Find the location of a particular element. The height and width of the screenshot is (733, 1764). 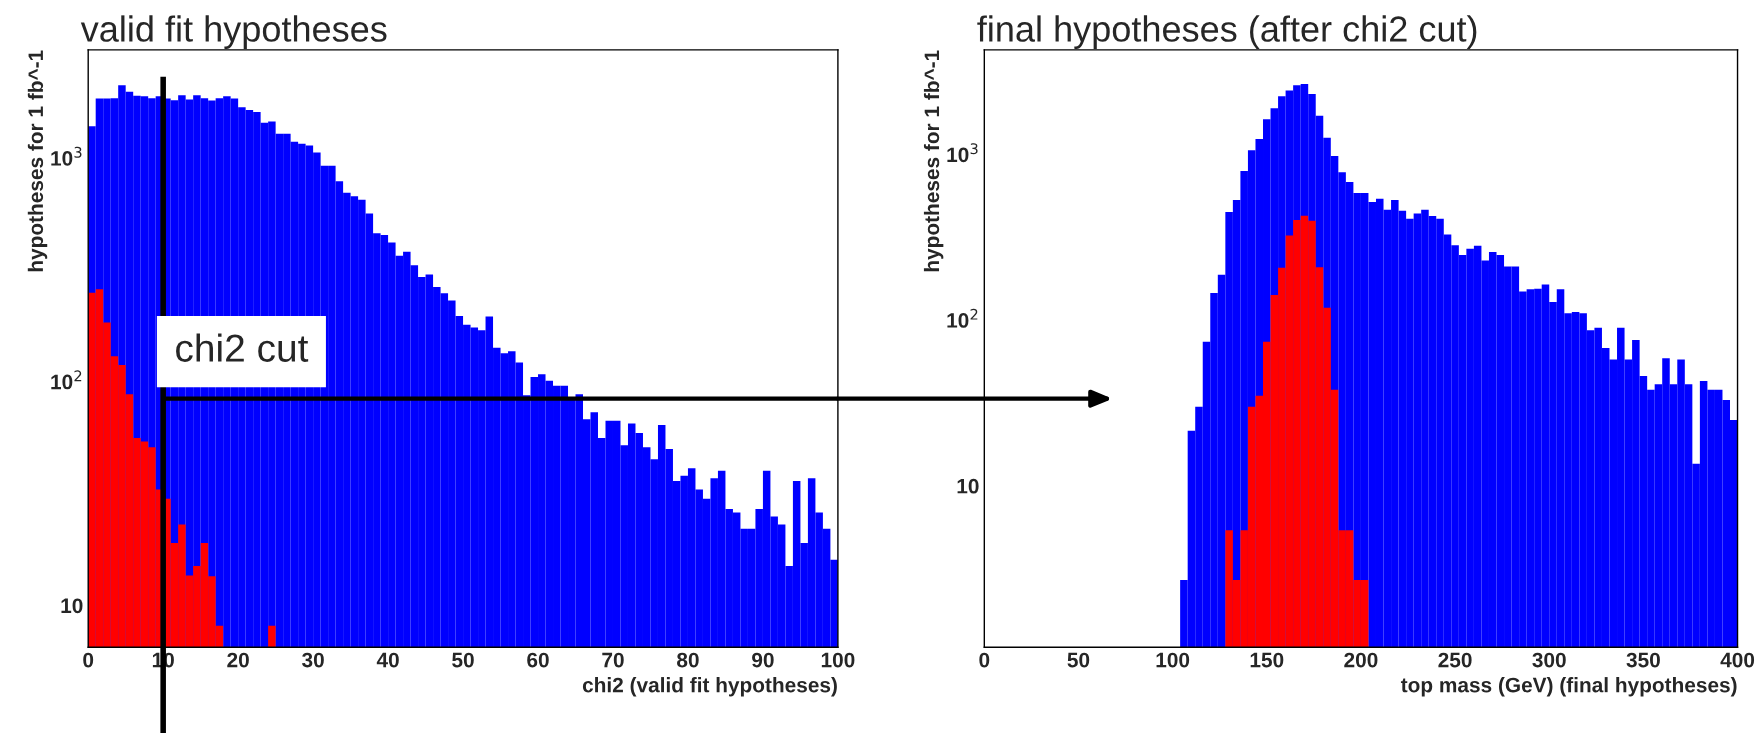

x-tick-label: 150 is located at coordinates (1267, 660).